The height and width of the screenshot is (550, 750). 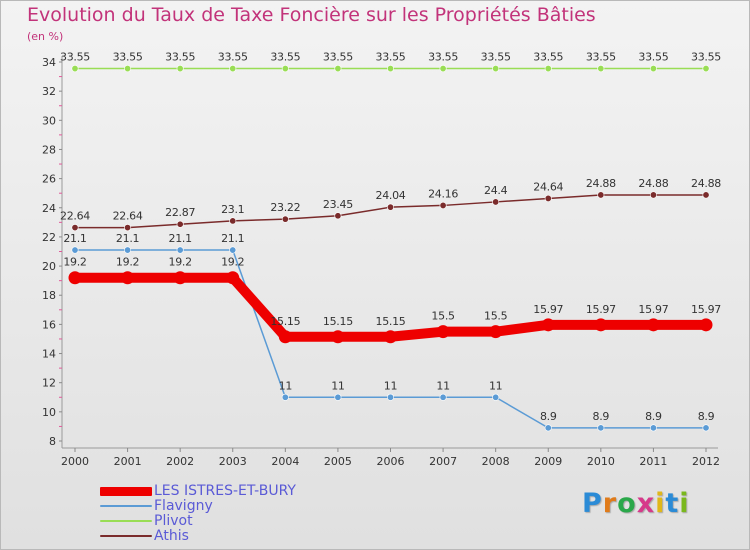 What do you see at coordinates (391, 461) in the screenshot?
I see `x-tick-label: 2006` at bounding box center [391, 461].